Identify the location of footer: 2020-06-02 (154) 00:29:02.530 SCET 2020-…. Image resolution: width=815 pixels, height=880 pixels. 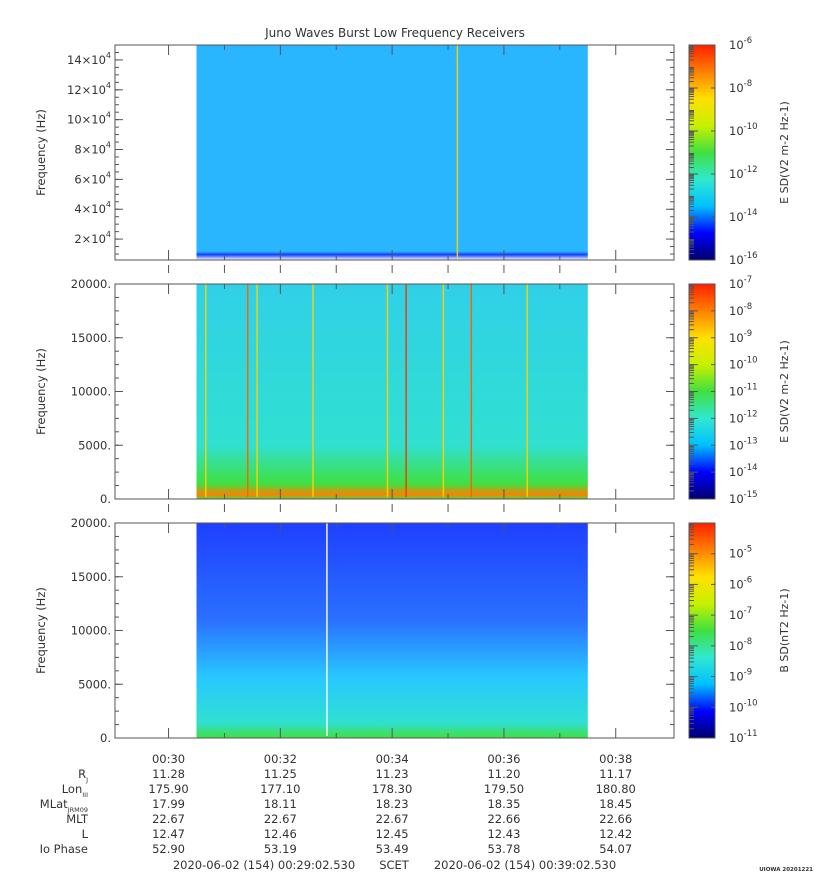
(493, 865).